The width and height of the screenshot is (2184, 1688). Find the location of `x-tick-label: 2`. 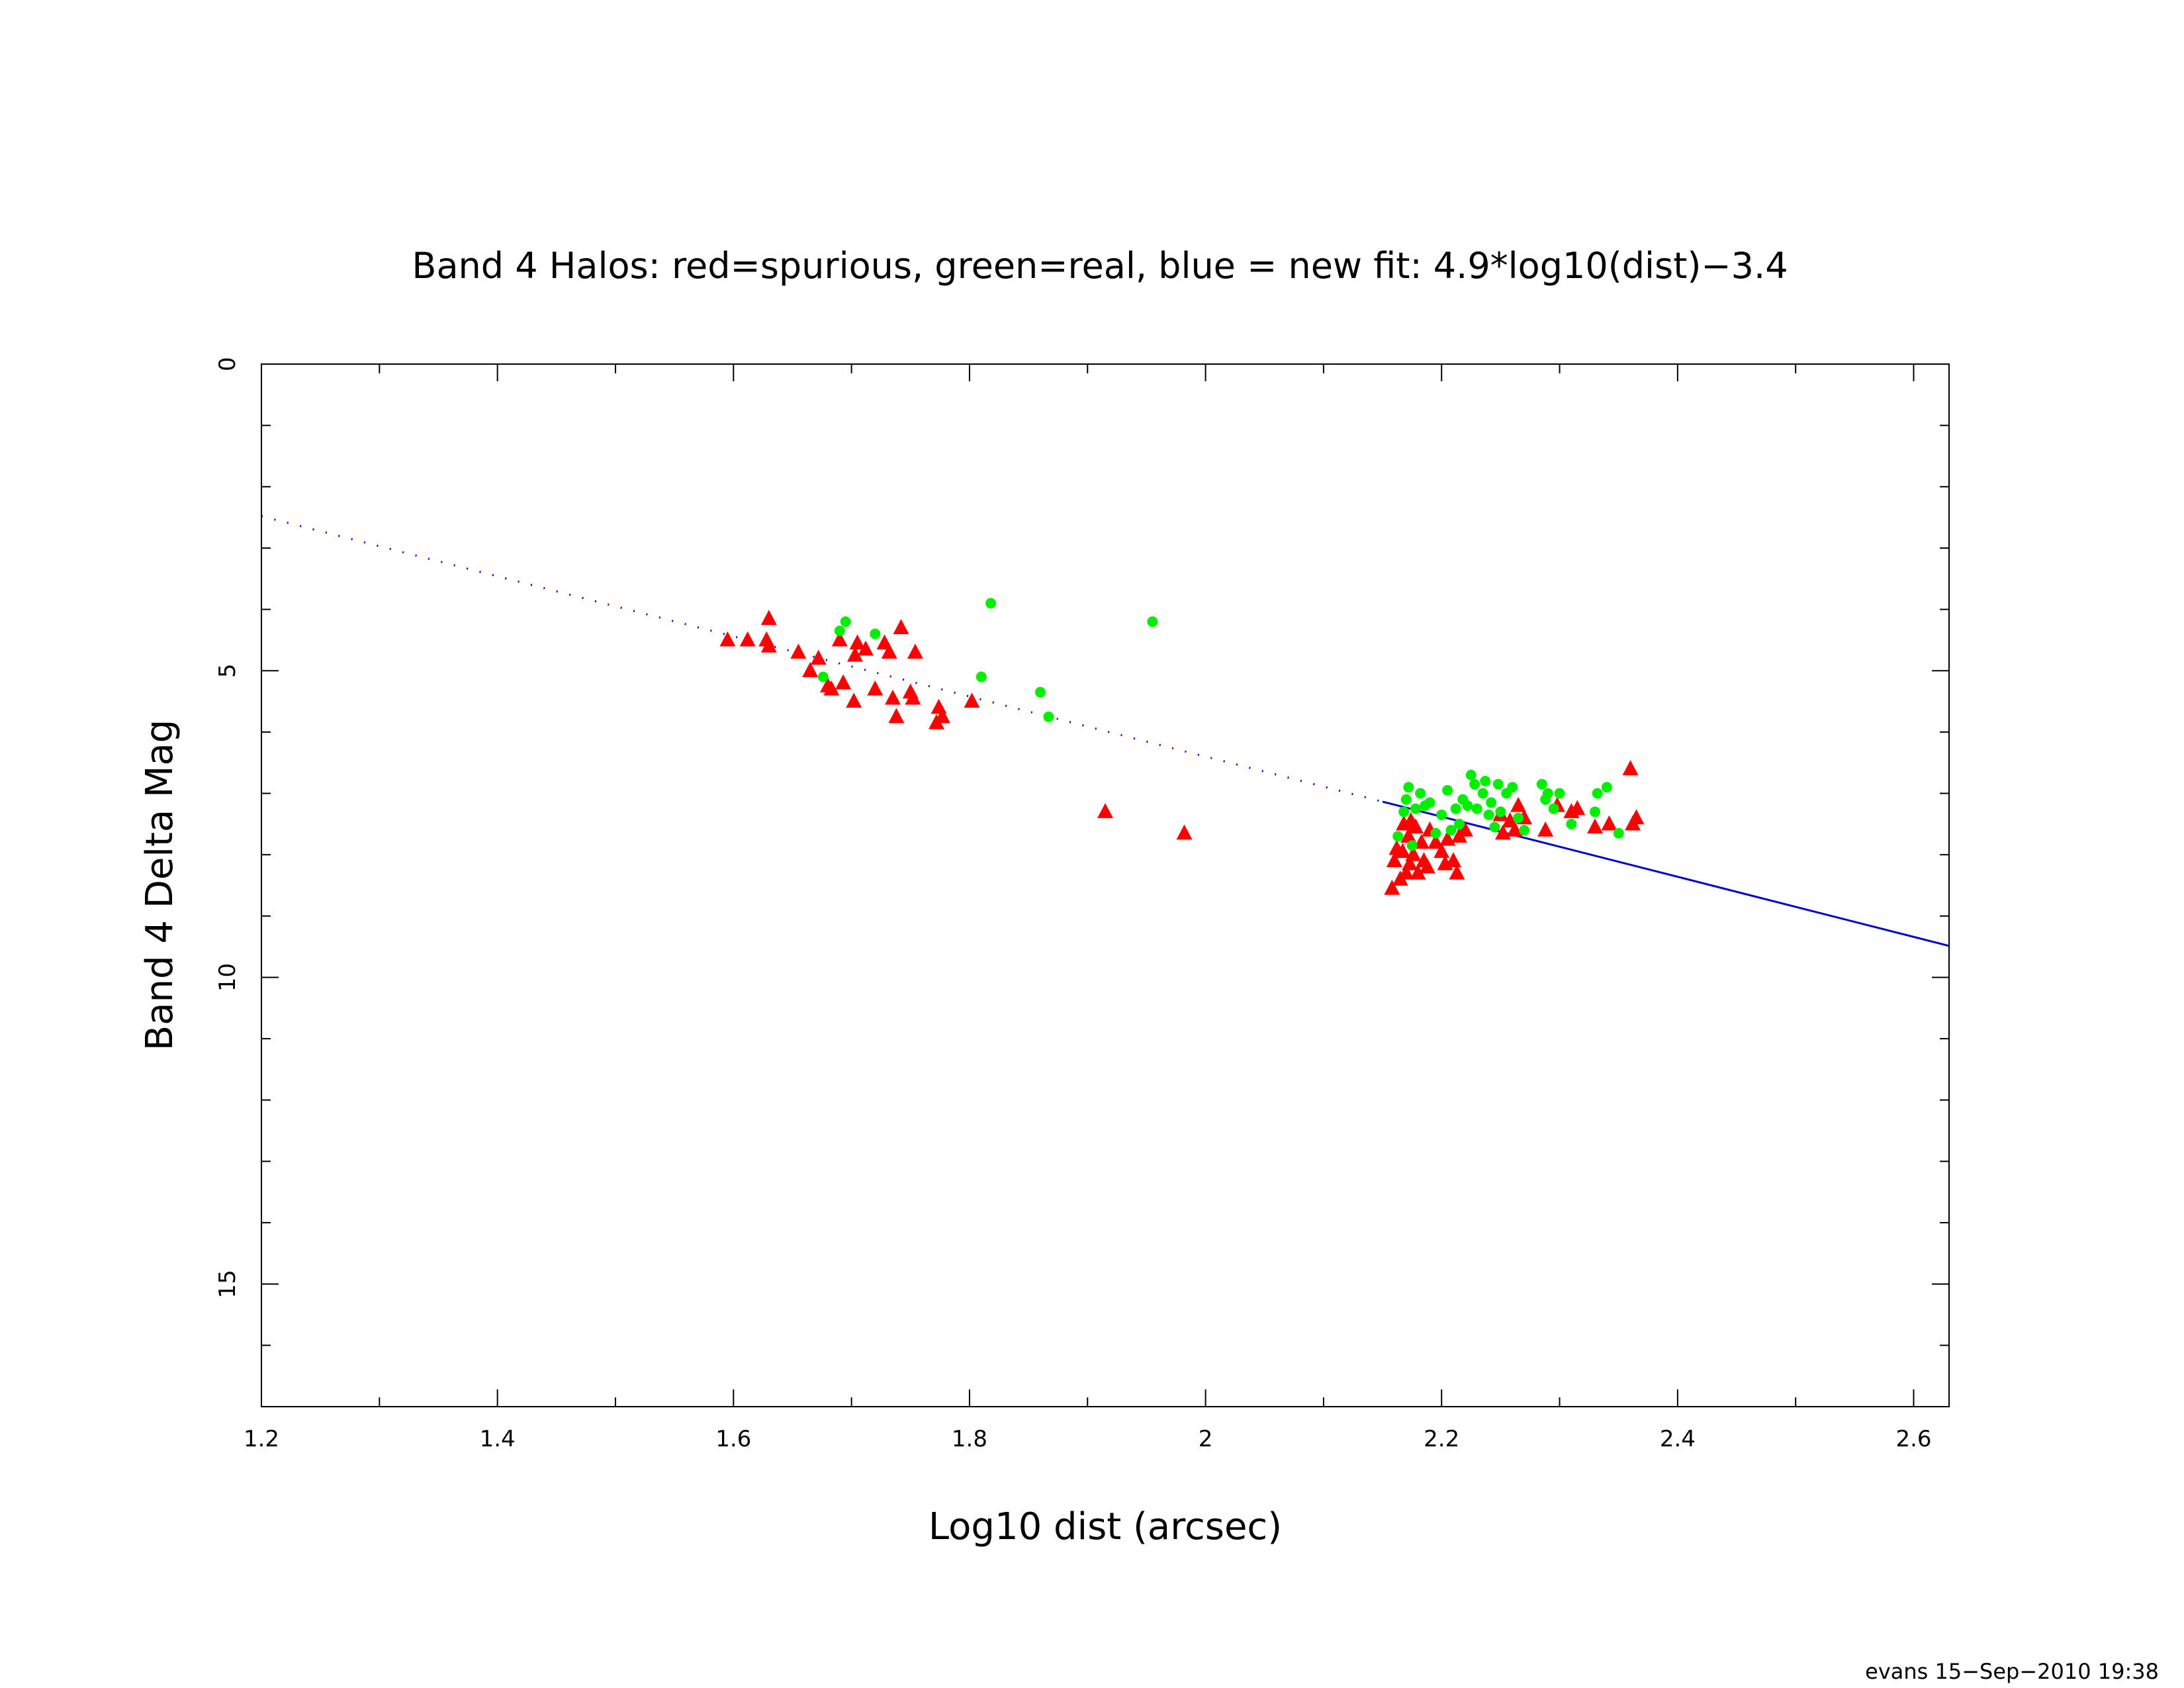

x-tick-label: 2 is located at coordinates (1206, 1439).